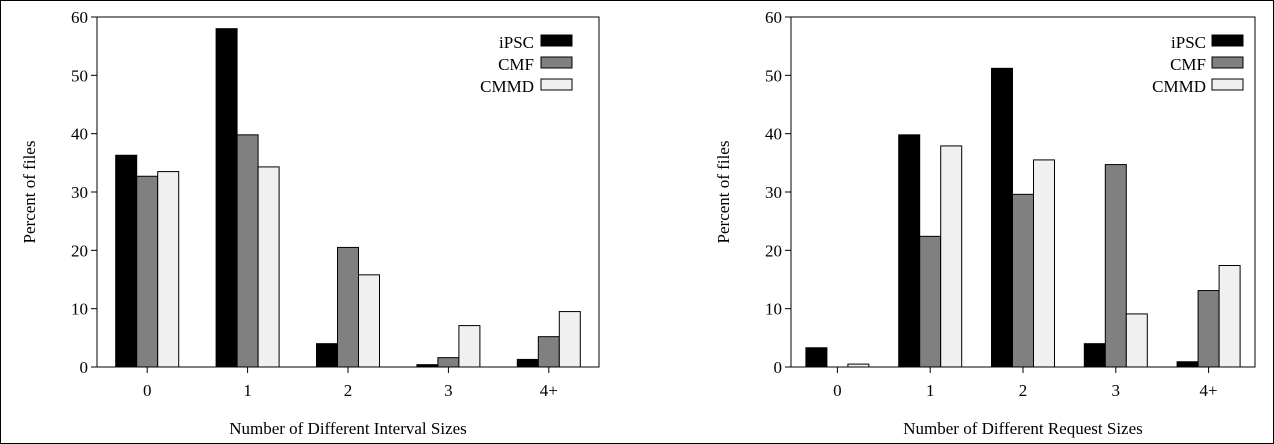 This screenshot has width=1274, height=444. Describe the element at coordinates (1023, 428) in the screenshot. I see `x-axis-title: Number of Different Request Sizes` at that location.